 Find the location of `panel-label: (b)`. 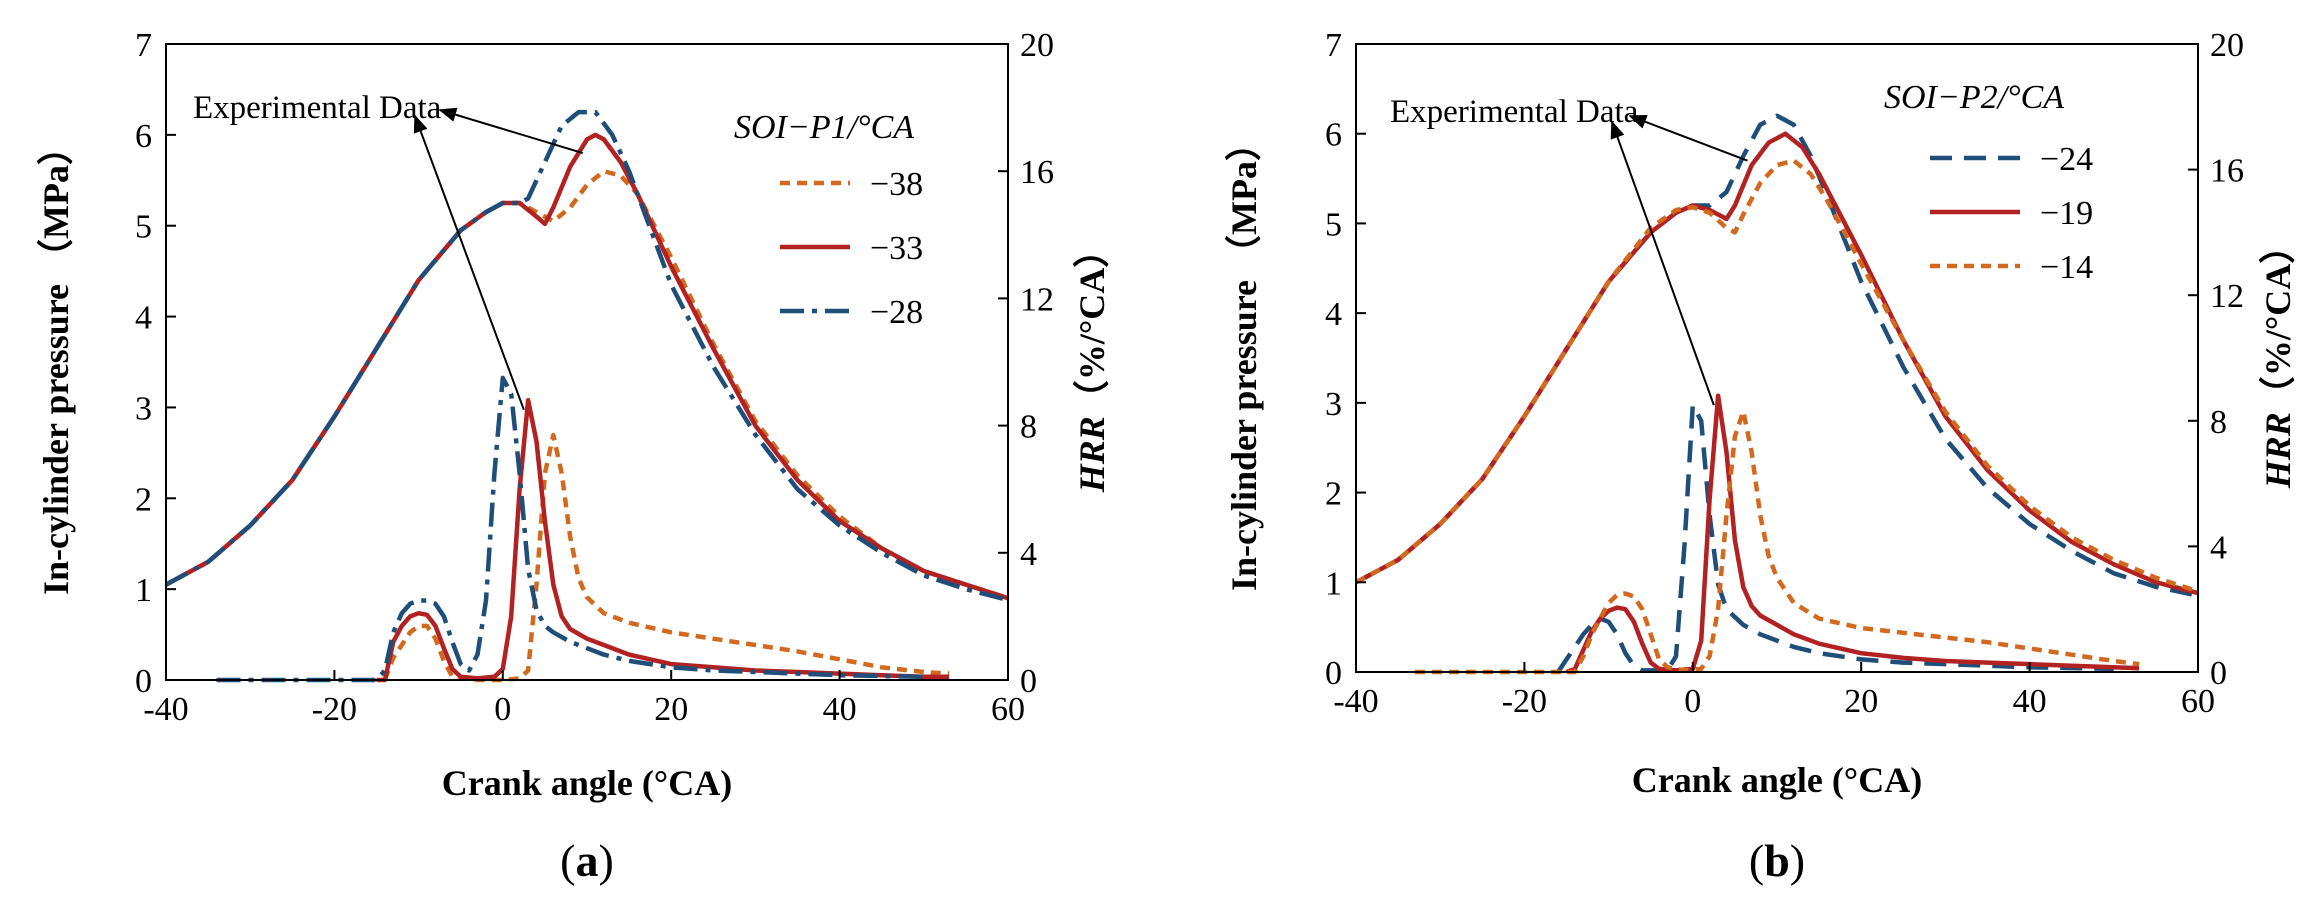

panel-label: (b) is located at coordinates (1777, 860).